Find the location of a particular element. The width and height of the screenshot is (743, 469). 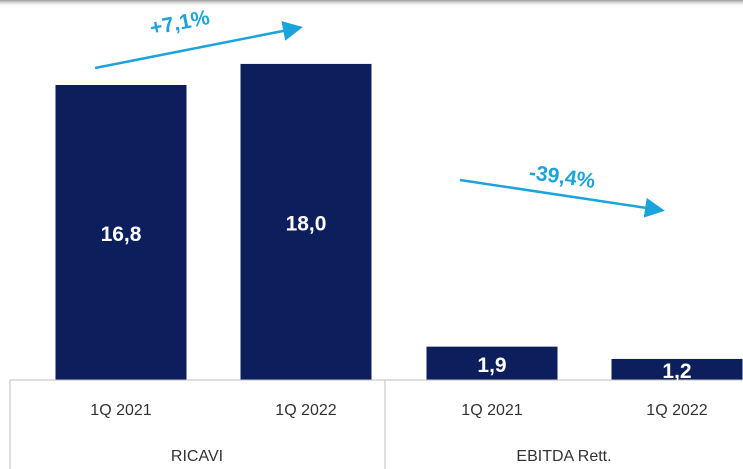

value-label: 16,8 is located at coordinates (121, 234).